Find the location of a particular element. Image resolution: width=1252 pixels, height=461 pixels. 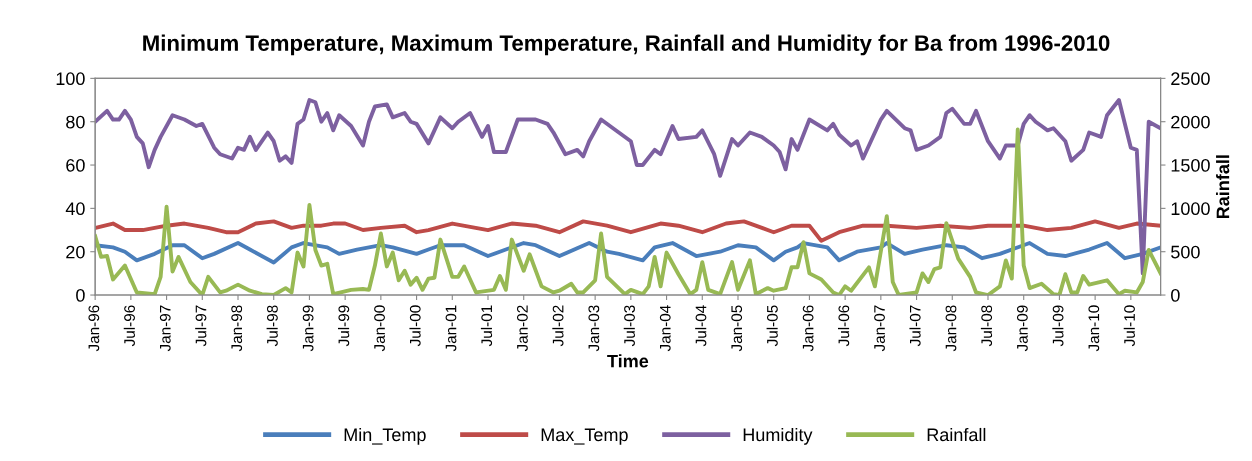

x-tick-label: Jul-10 is located at coordinates (1129, 326).